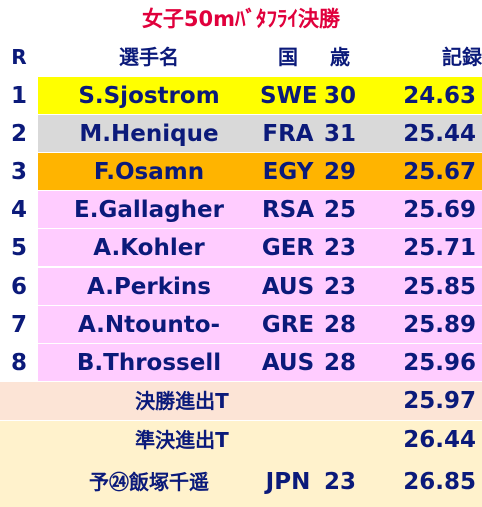 The height and width of the screenshot is (507, 482). I want to click on country-cell: SWE, so click(289, 96).